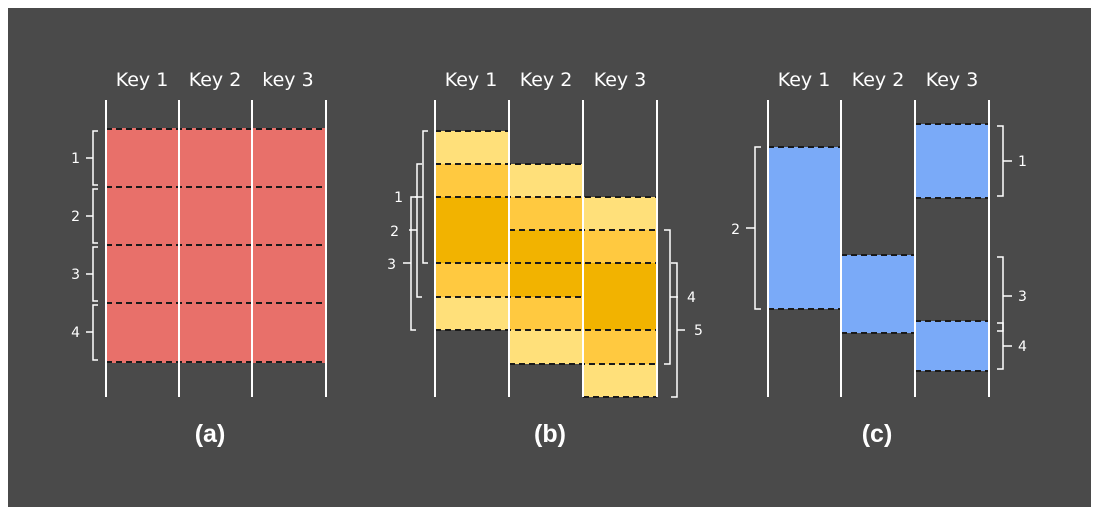  Describe the element at coordinates (287, 80) in the screenshot. I see `panel-a-key-3-label: key 3` at that location.